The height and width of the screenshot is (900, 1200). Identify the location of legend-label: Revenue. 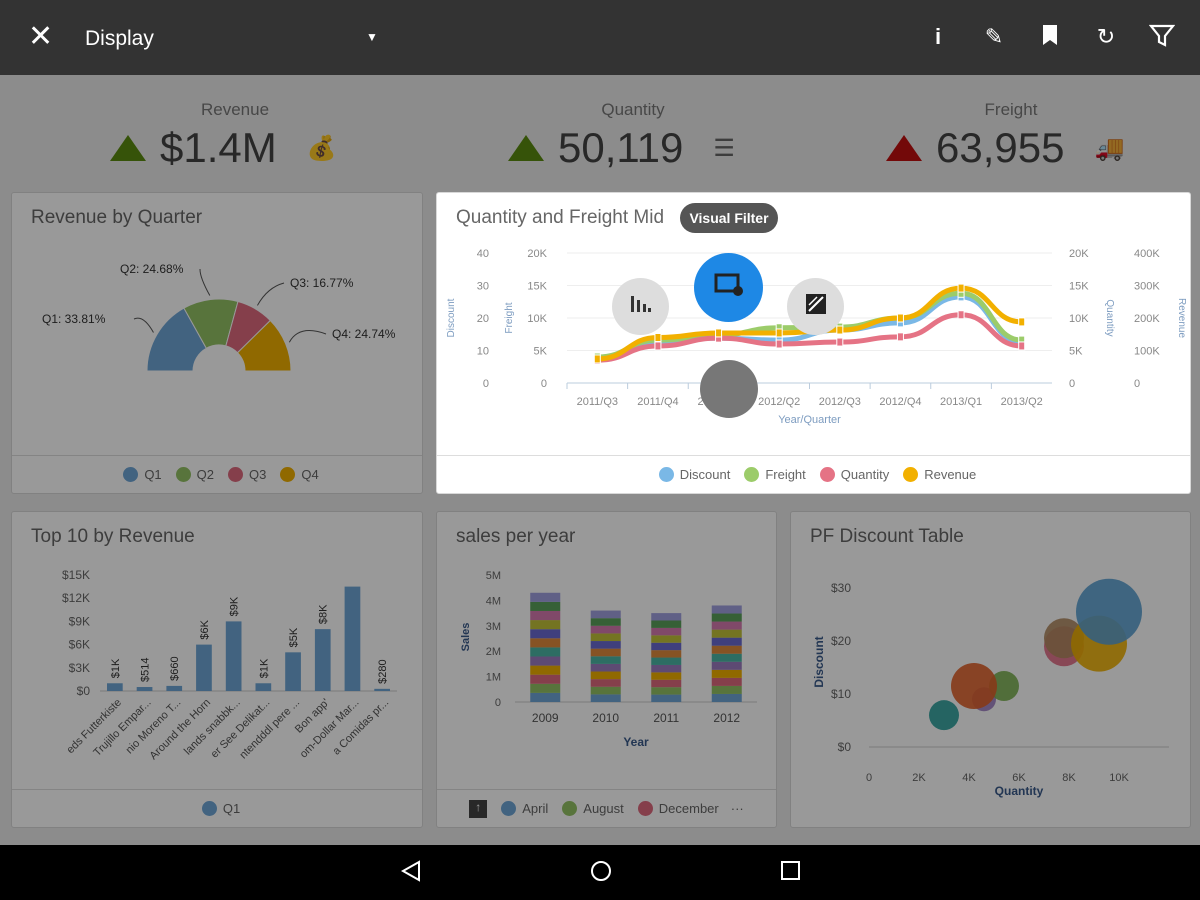
(950, 474).